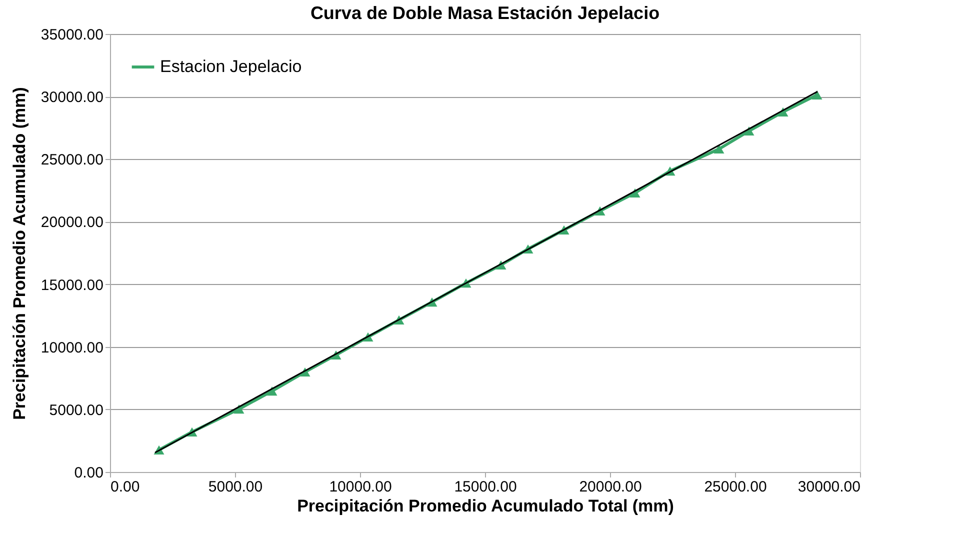 This screenshot has height=554, width=967. Describe the element at coordinates (125, 487) in the screenshot. I see `x-tick-label: 0.00` at that location.